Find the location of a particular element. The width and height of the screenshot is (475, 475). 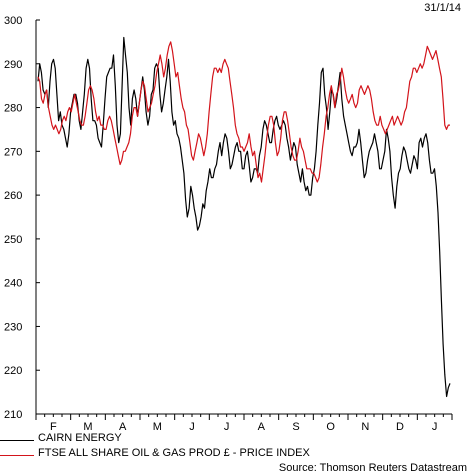

y-tick-label: 260 is located at coordinates (13, 196).